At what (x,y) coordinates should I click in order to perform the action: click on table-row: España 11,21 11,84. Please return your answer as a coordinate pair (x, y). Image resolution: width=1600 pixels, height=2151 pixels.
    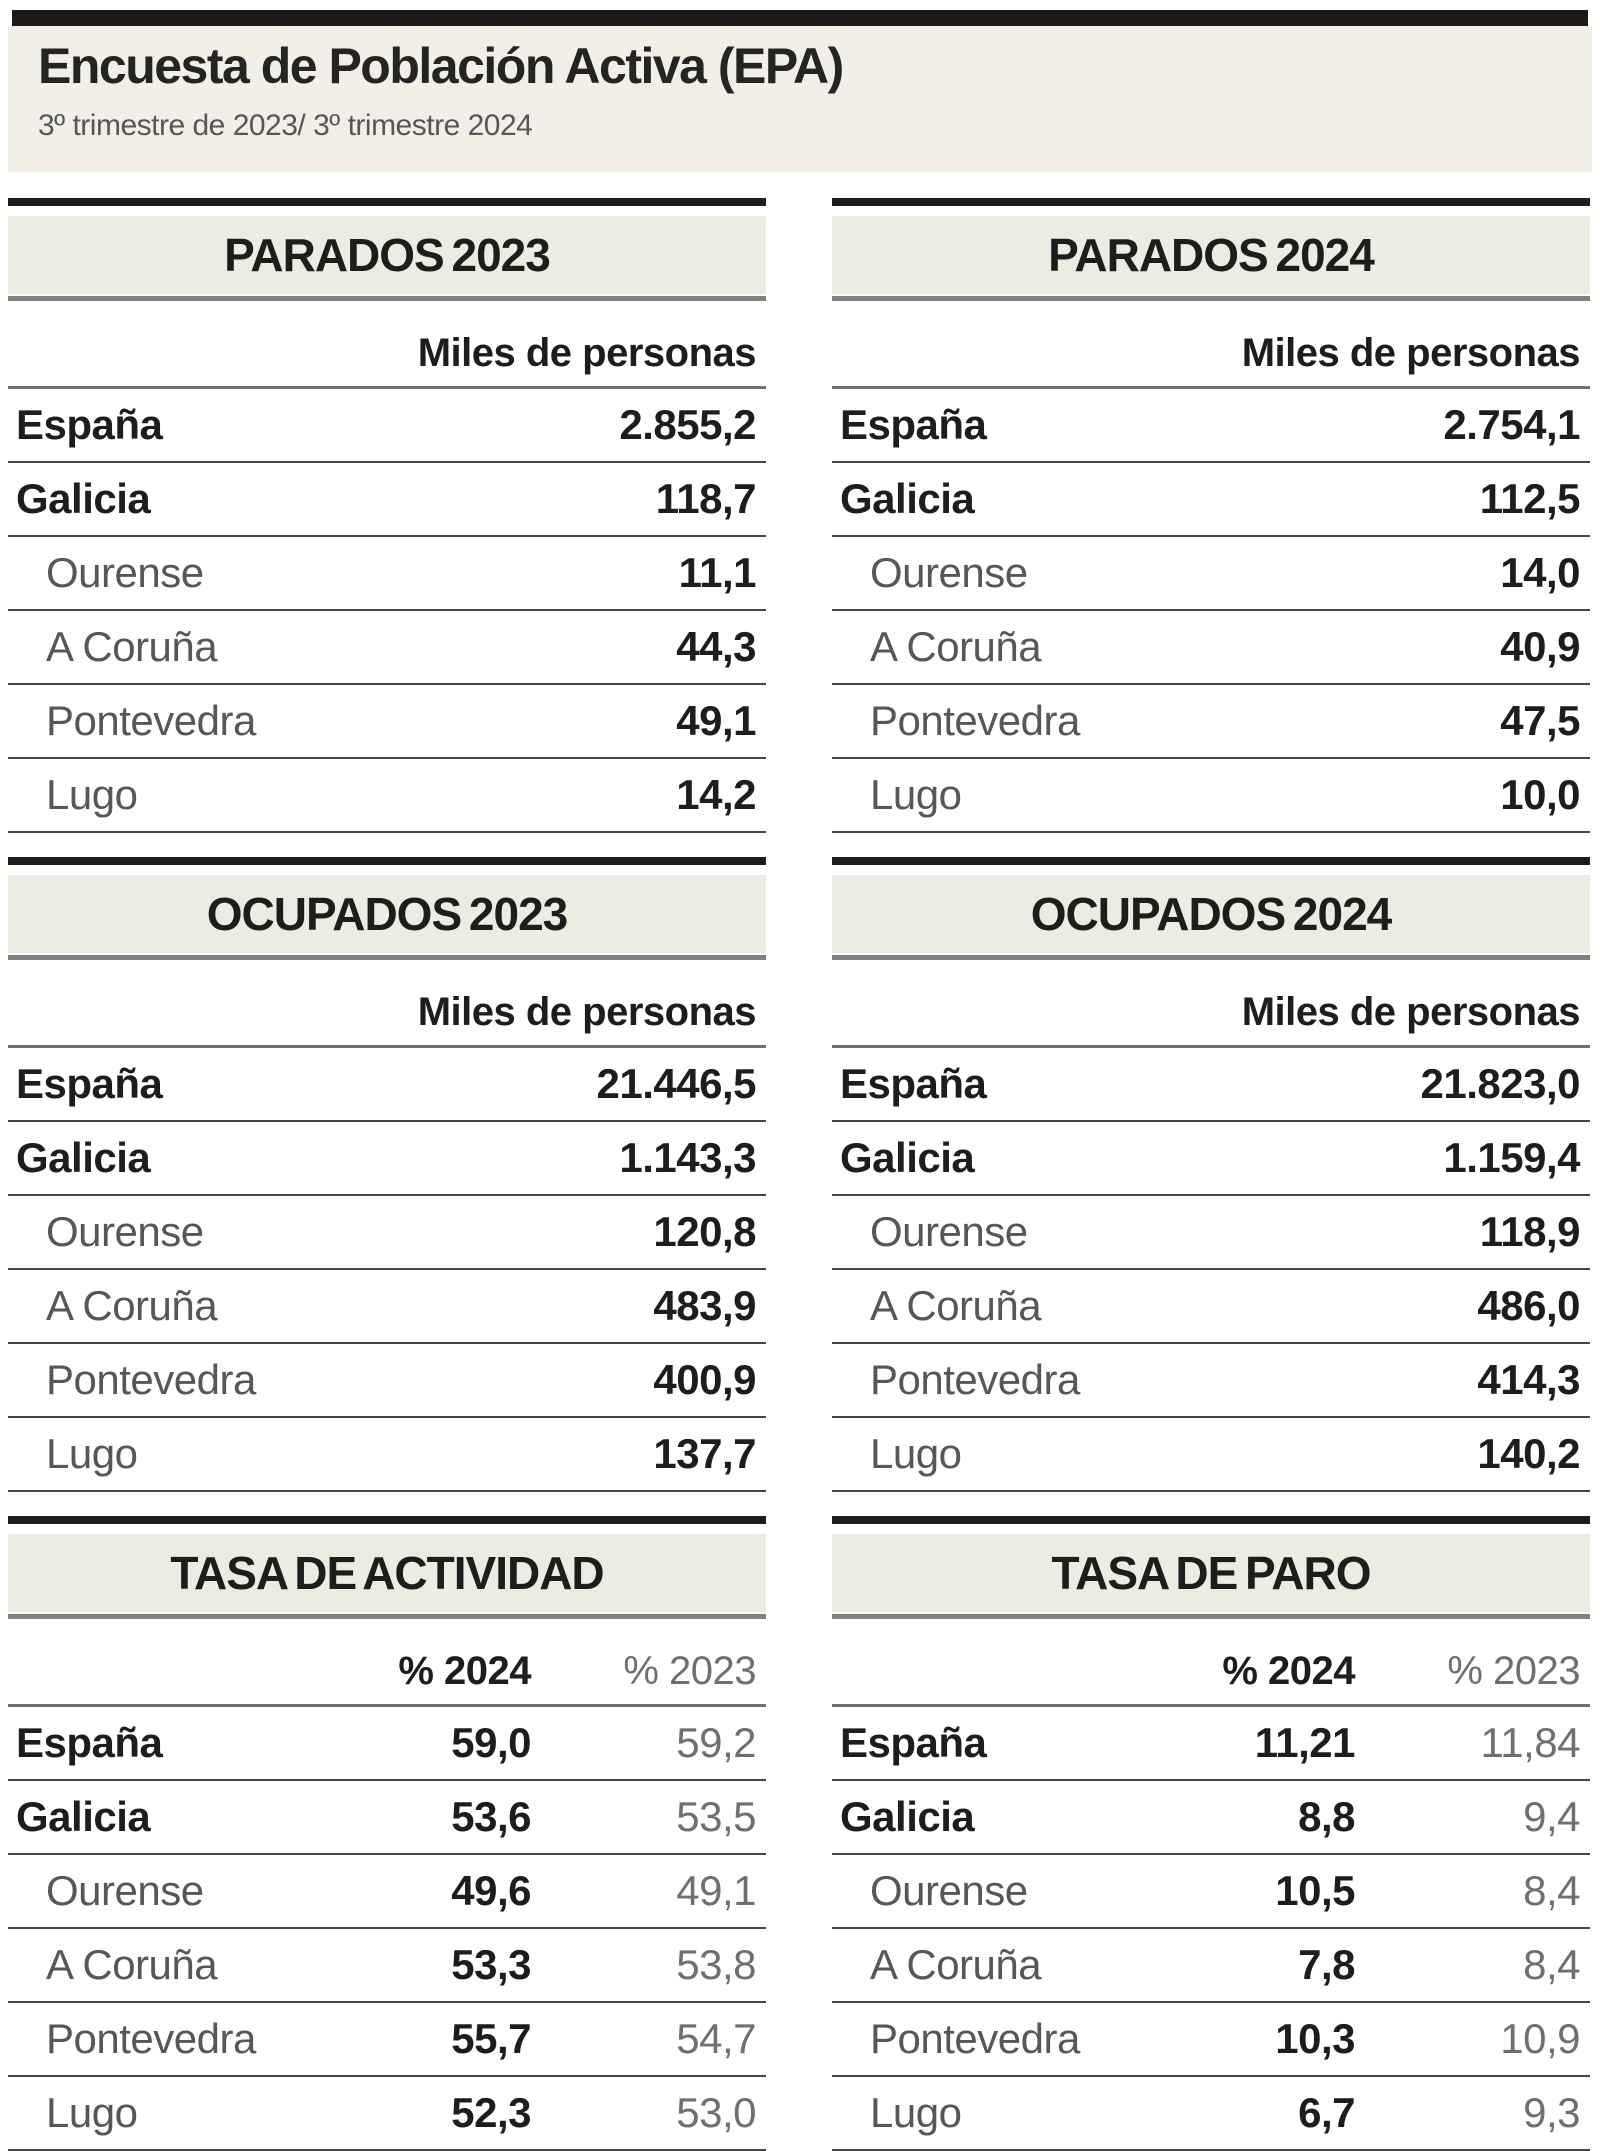
    Looking at the image, I should click on (1211, 1744).